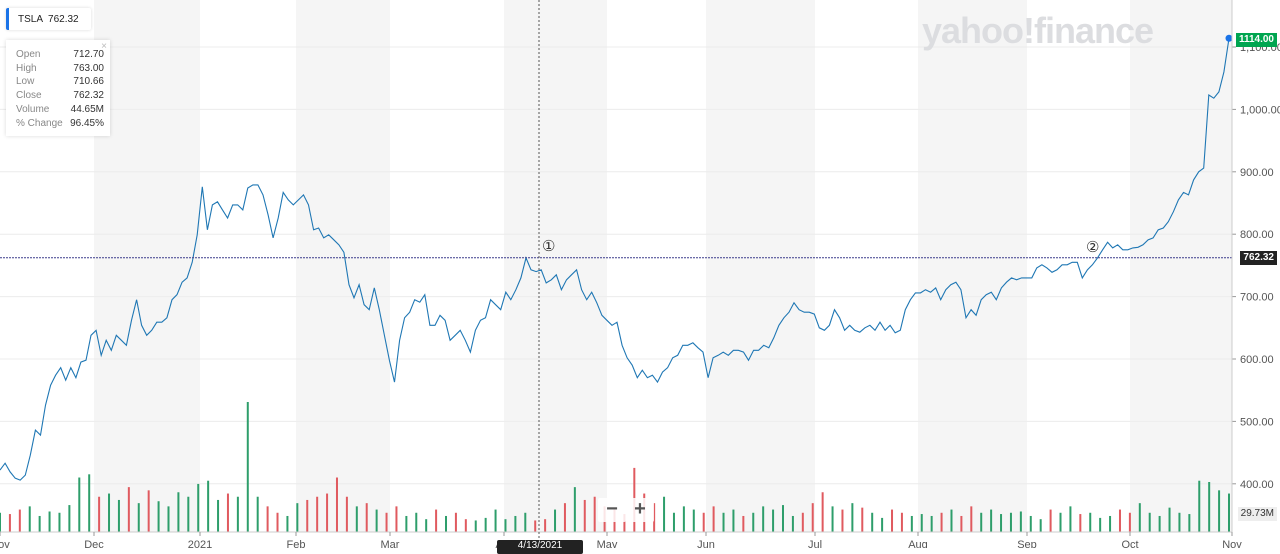  What do you see at coordinates (26, 68) in the screenshot?
I see `ohlc-label: High` at bounding box center [26, 68].